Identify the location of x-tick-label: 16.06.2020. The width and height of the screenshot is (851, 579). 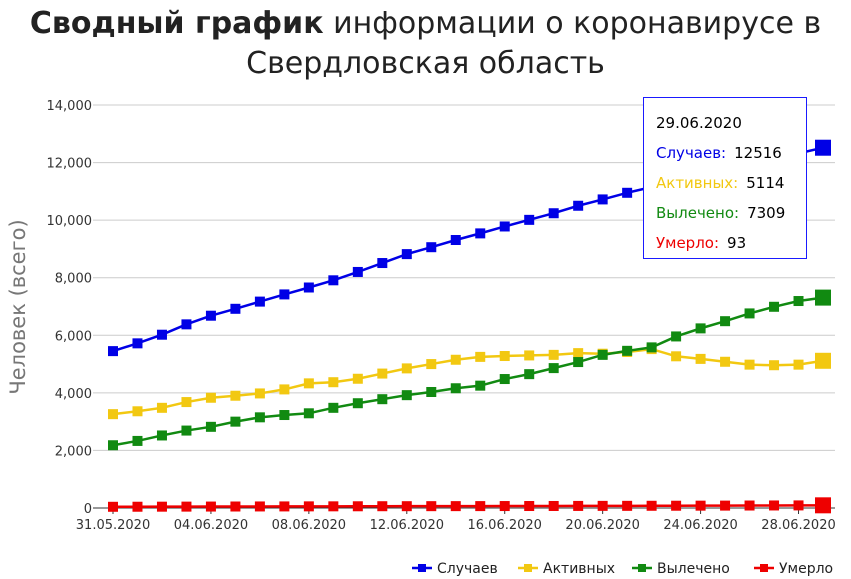
(505, 525).